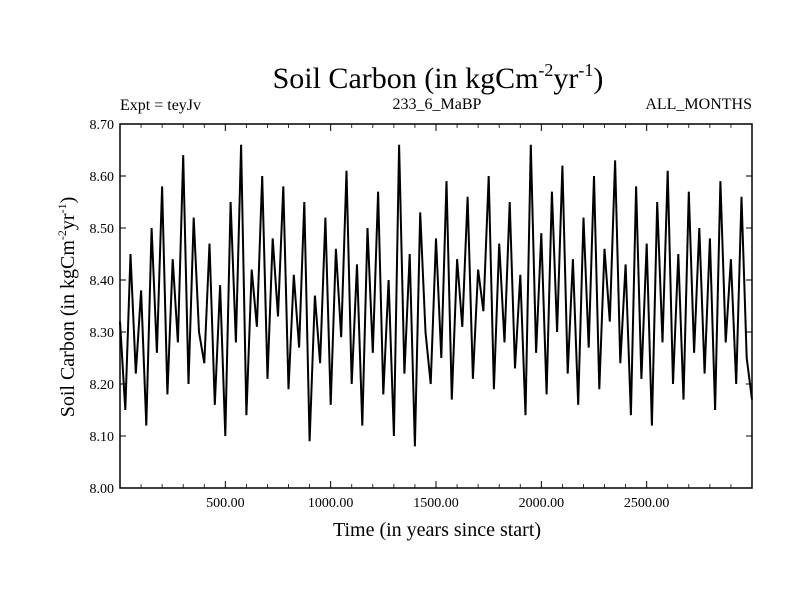 The width and height of the screenshot is (800, 600). Describe the element at coordinates (102, 333) in the screenshot. I see `y-tick-label: 8.30` at that location.